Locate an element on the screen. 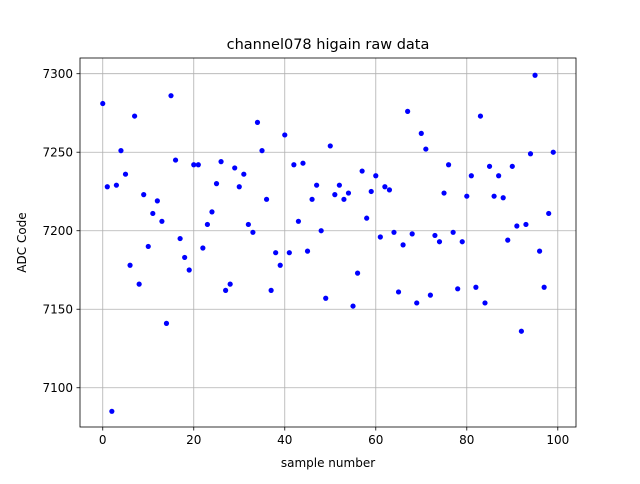 The width and height of the screenshot is (640, 484). x-axis-label: sample number is located at coordinates (328, 463).